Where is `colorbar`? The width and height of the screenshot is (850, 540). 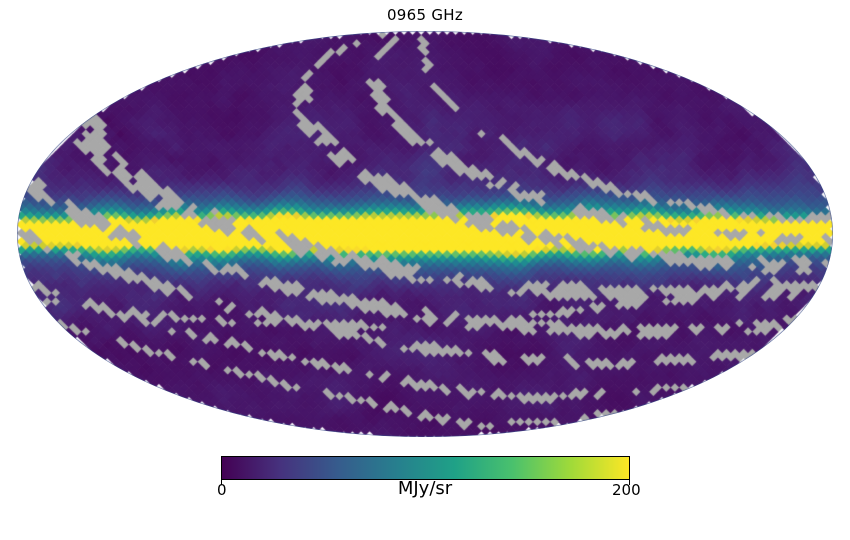
colorbar is located at coordinates (425, 470).